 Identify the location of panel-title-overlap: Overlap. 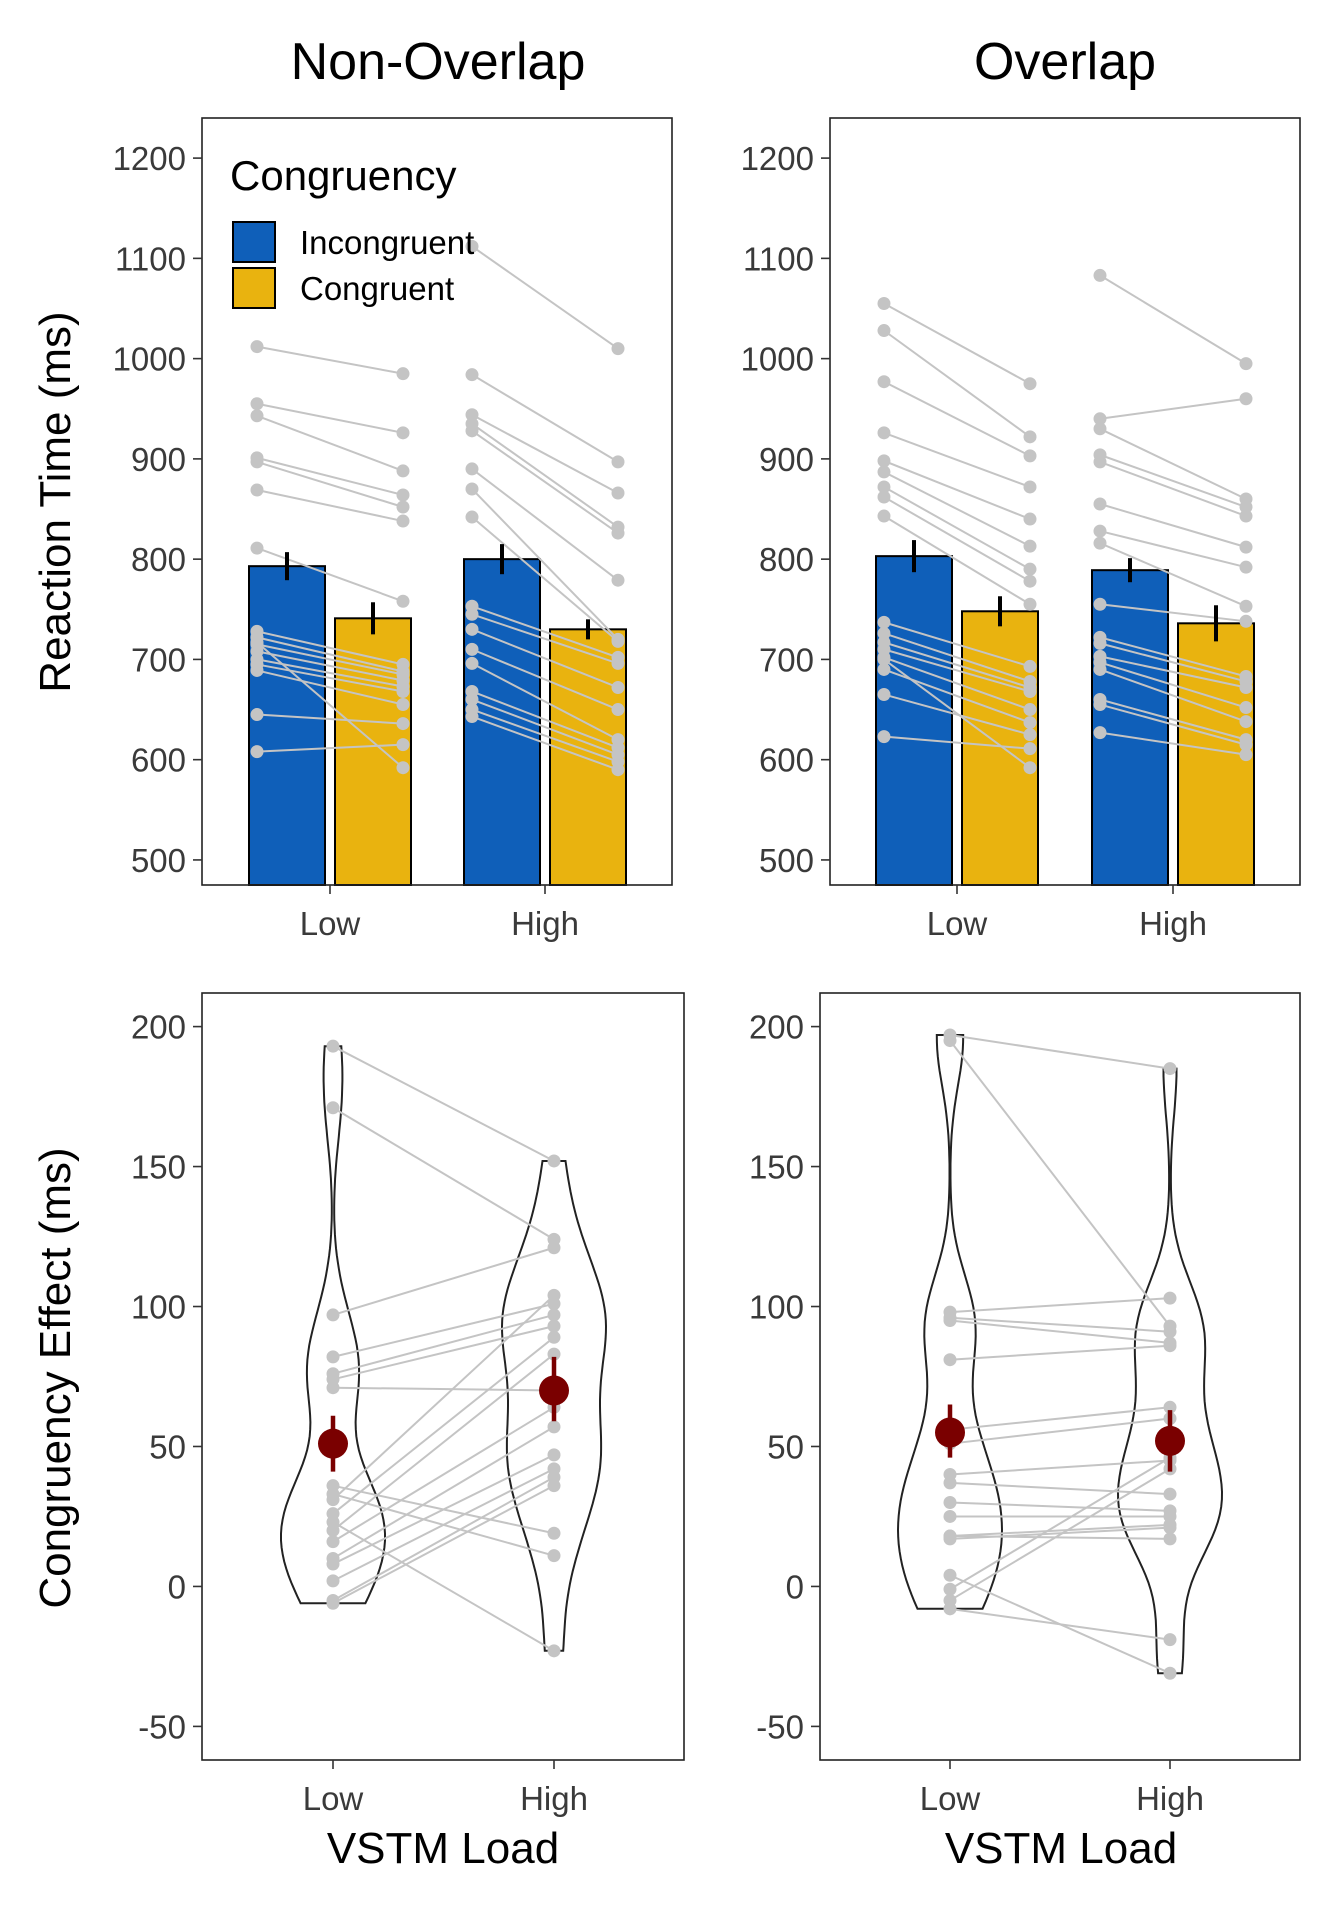
(1065, 62).